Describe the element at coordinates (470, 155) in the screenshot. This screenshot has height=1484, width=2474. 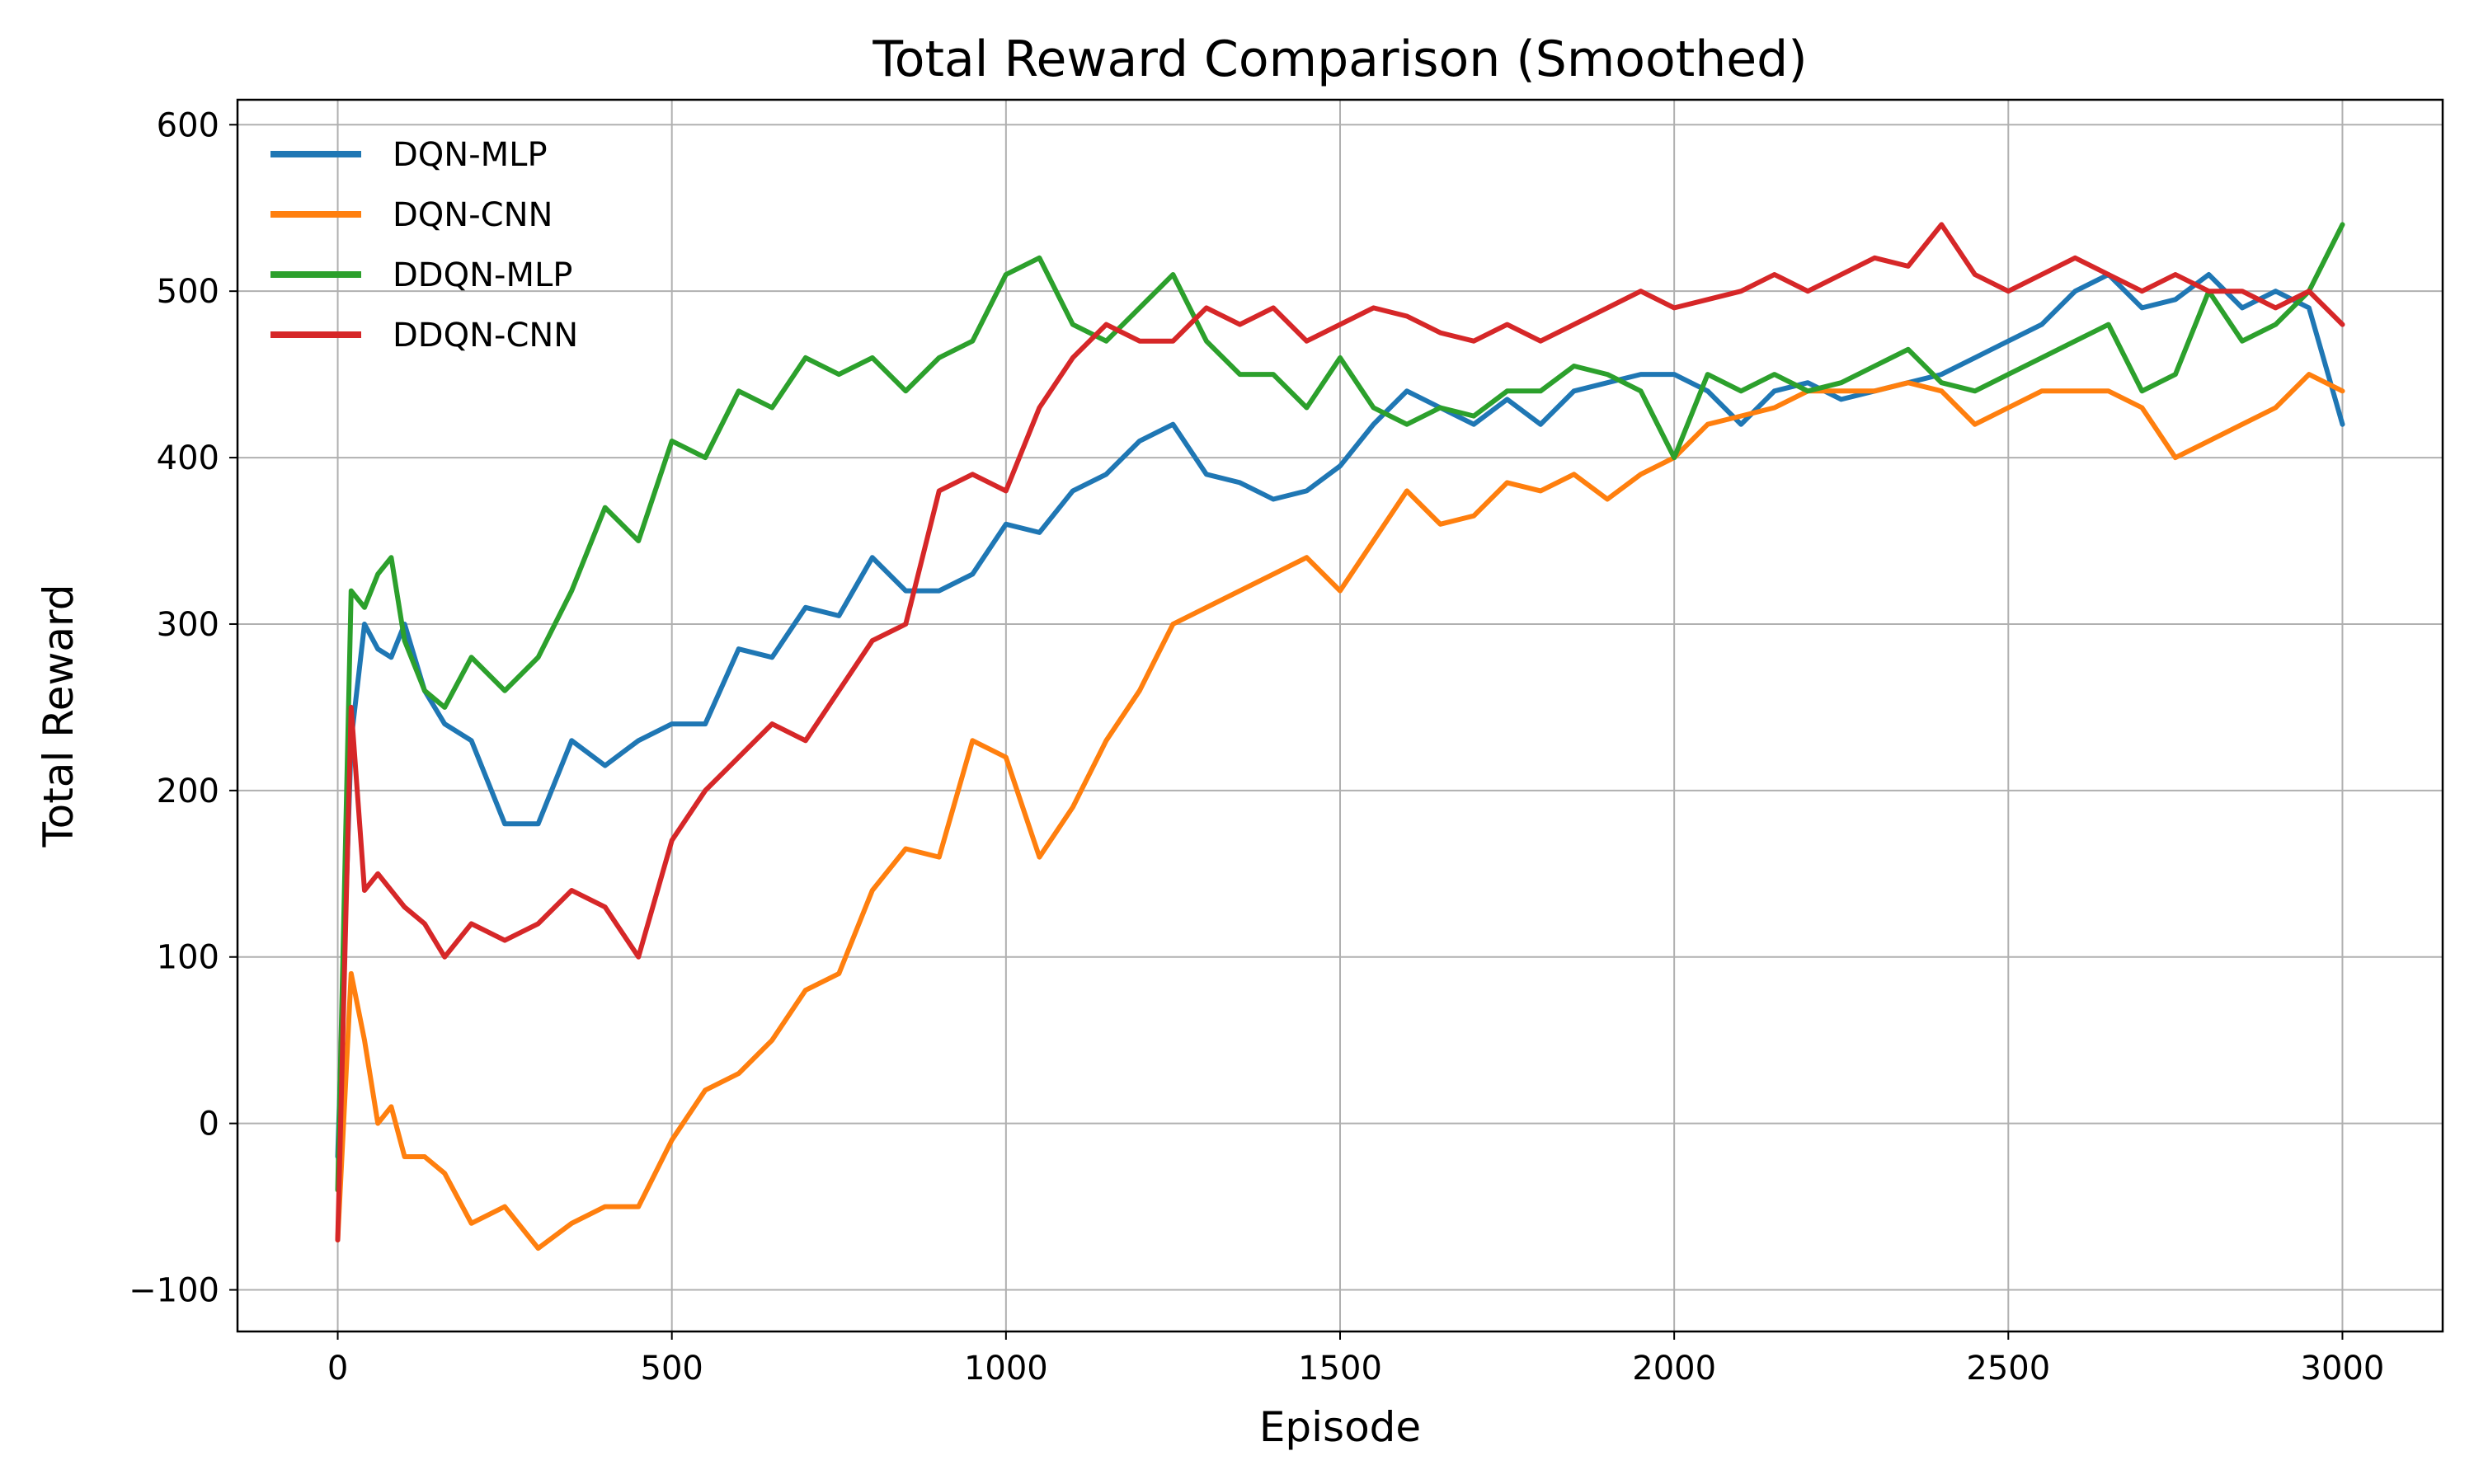
I see `legend-label: DQN-MLP` at that location.